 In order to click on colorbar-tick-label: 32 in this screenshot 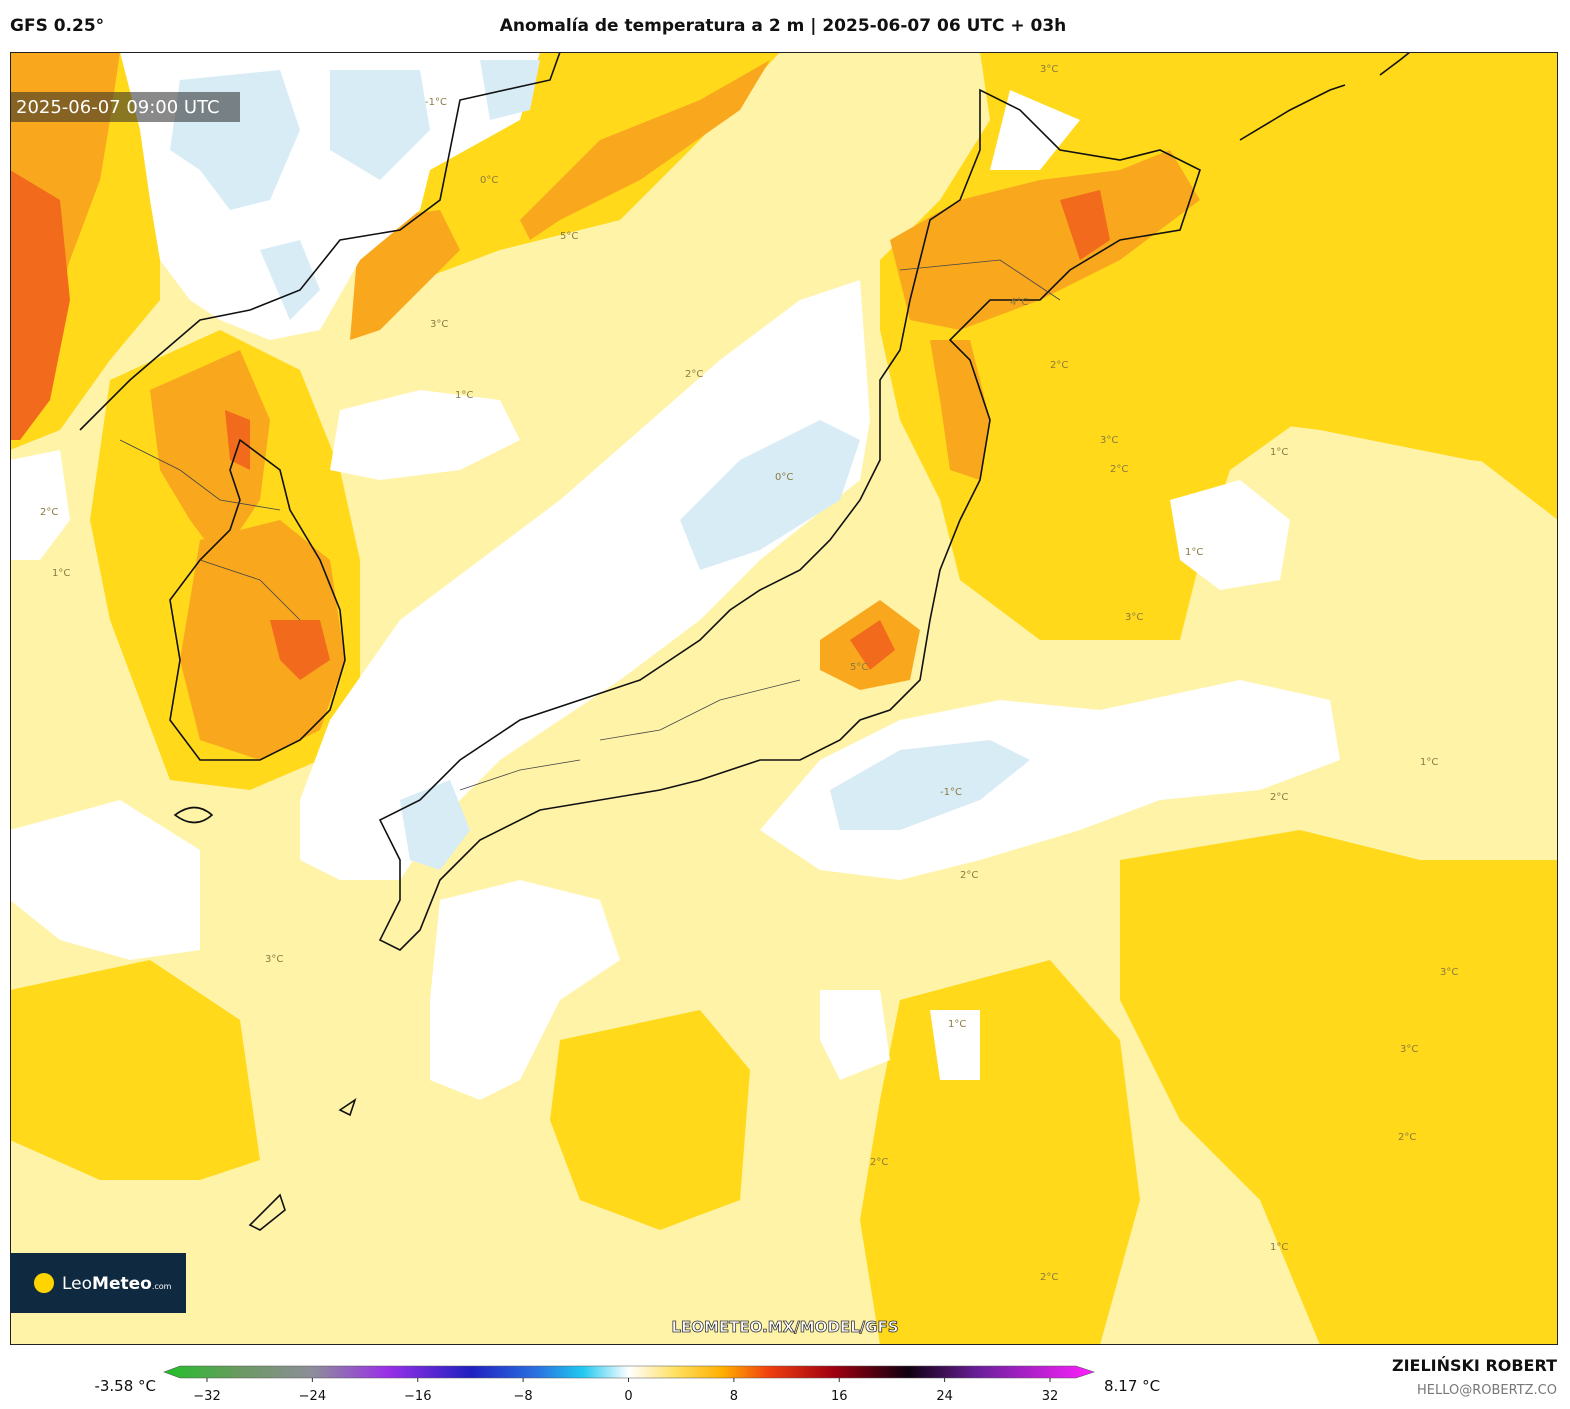, I will do `click(1050, 1396)`.